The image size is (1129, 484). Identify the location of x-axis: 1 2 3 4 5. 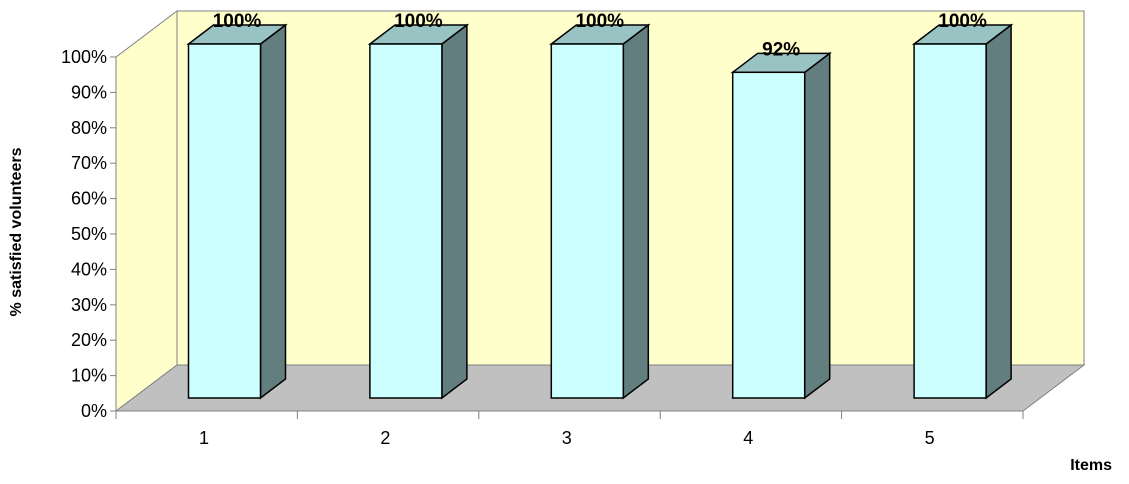
(569, 429).